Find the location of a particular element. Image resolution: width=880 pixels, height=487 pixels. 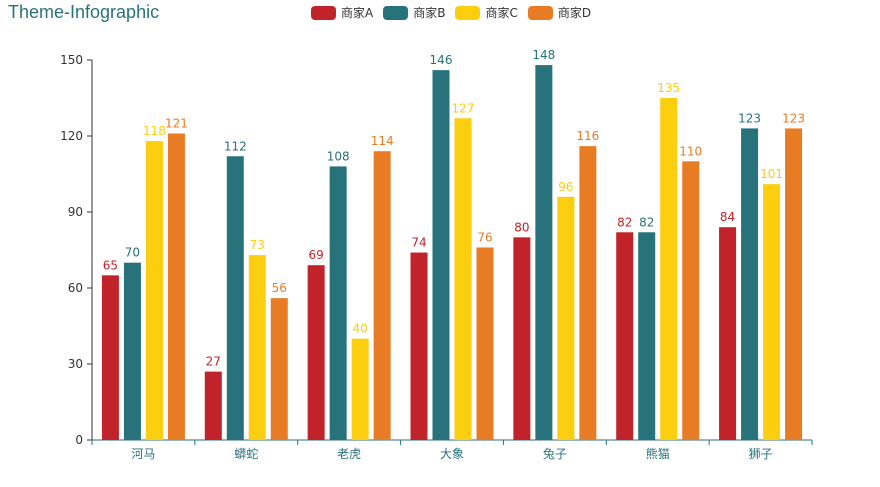

legend-swatch-a is located at coordinates (323, 12).